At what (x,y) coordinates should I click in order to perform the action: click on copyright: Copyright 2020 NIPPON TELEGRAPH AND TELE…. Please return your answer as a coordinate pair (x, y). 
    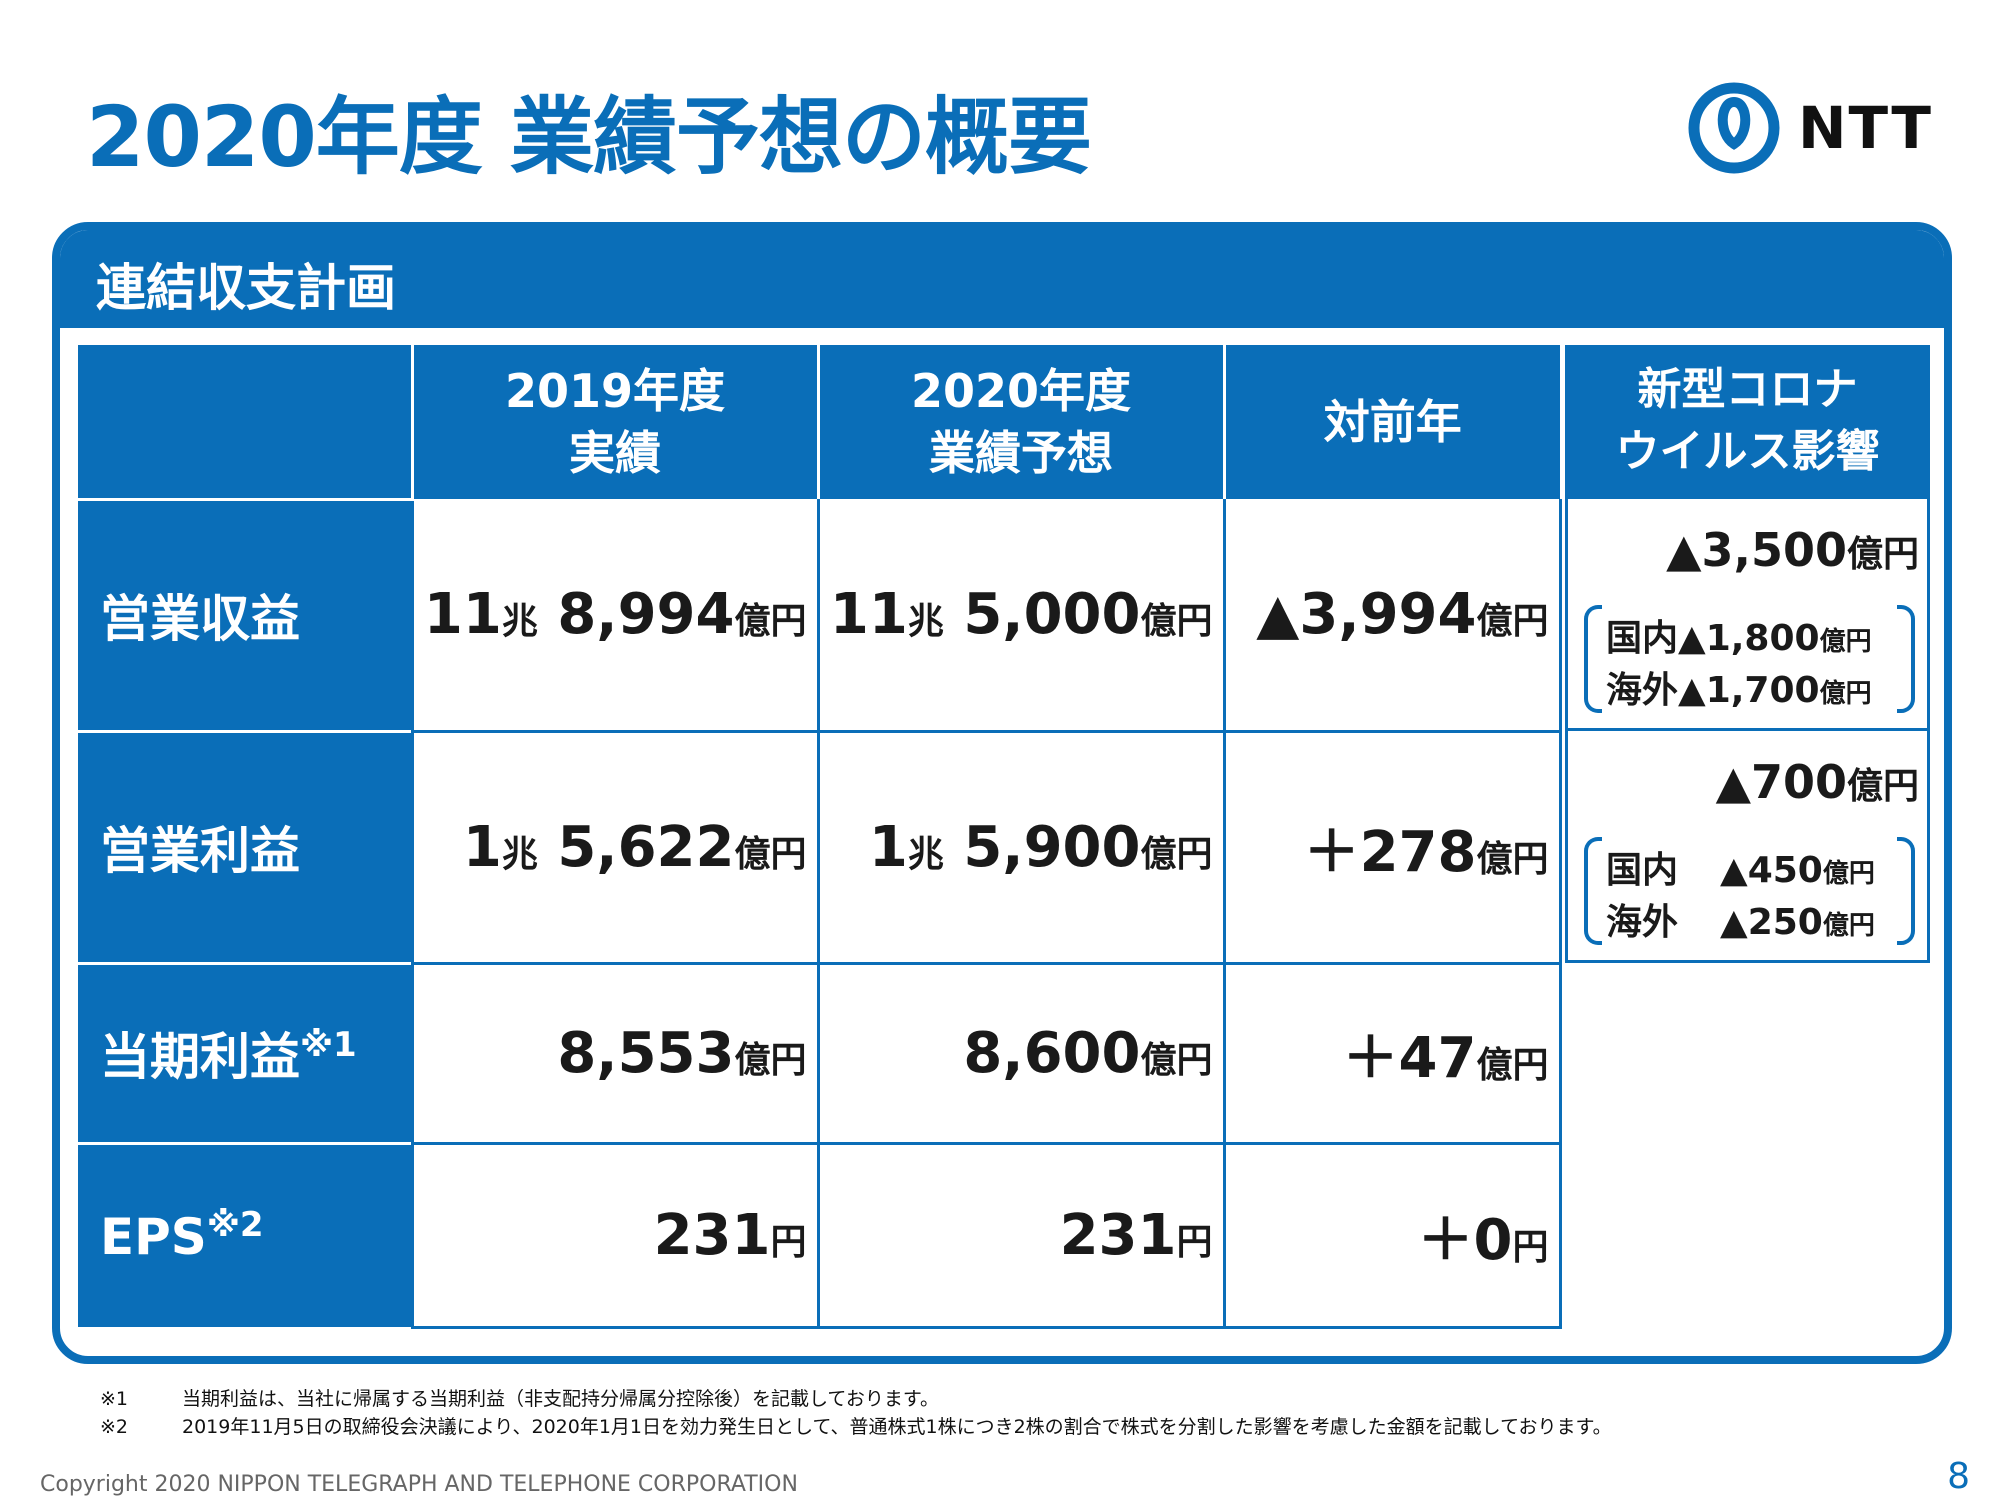
    Looking at the image, I should click on (419, 1484).